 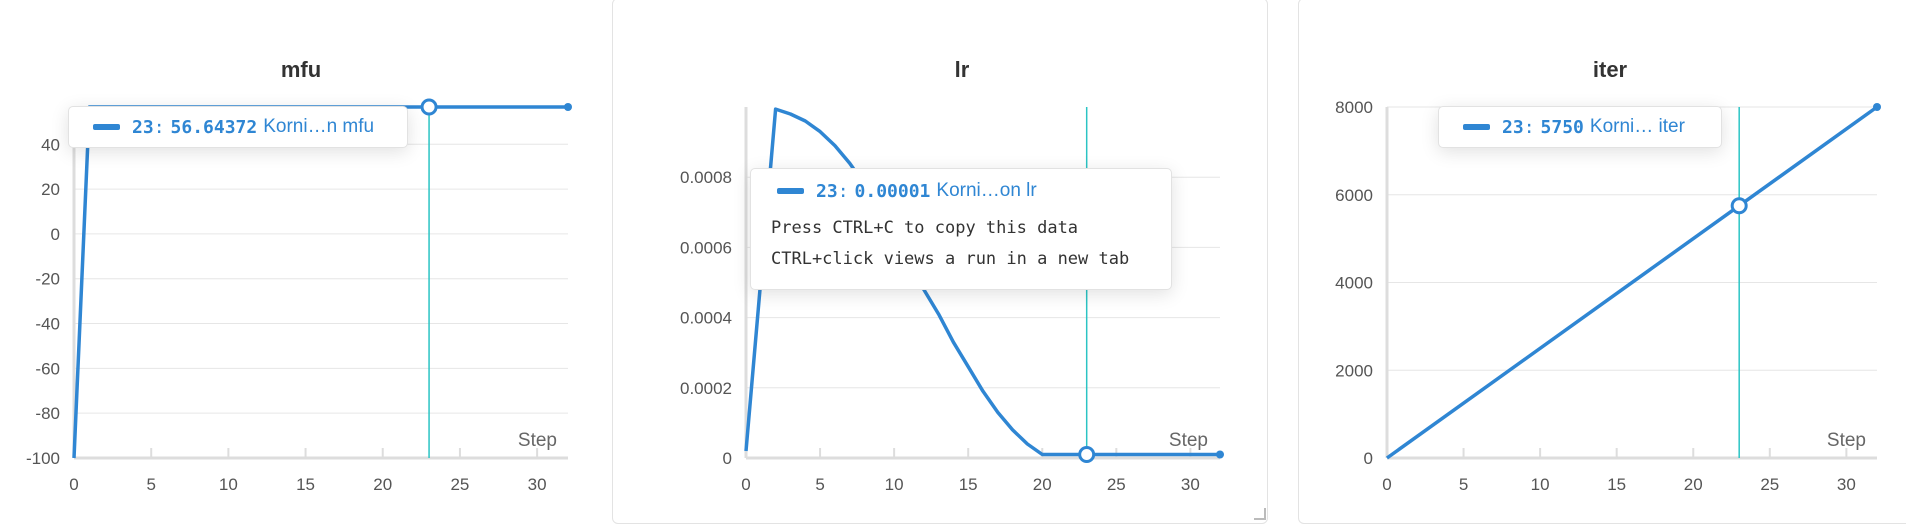 I want to click on tooltip-hint-copy: Press CTRL+C to copy this data, so click(x=925, y=228).